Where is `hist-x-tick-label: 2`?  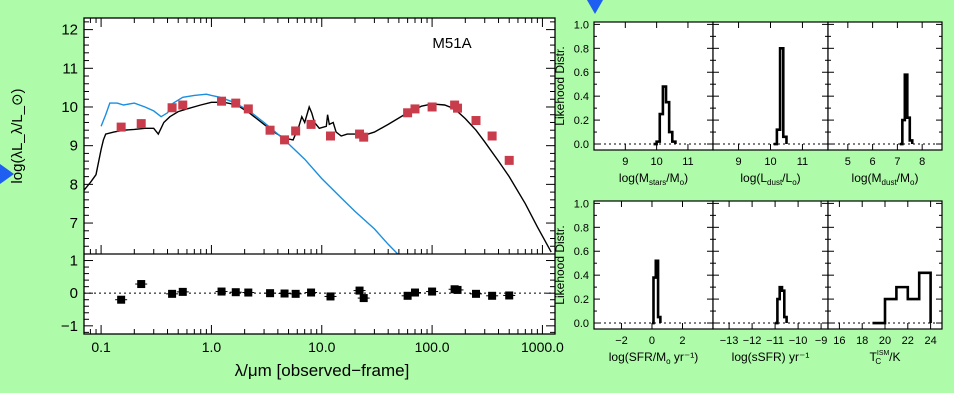
hist-x-tick-label: 2 is located at coordinates (682, 341).